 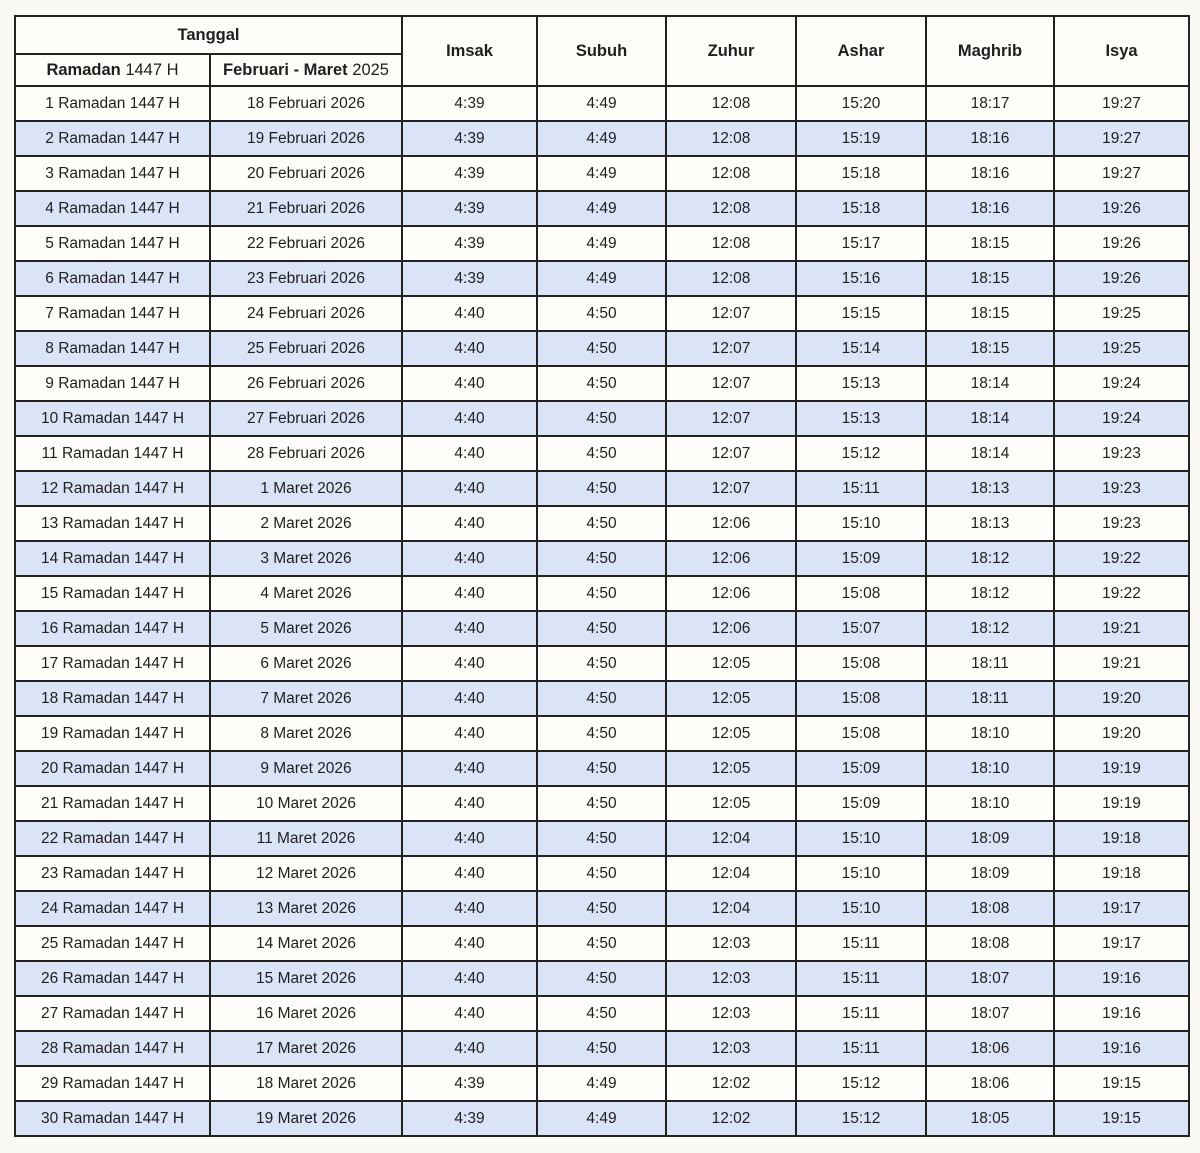 I want to click on hijri-date-cell: 15 Ramadan 1447 H, so click(x=112, y=593).